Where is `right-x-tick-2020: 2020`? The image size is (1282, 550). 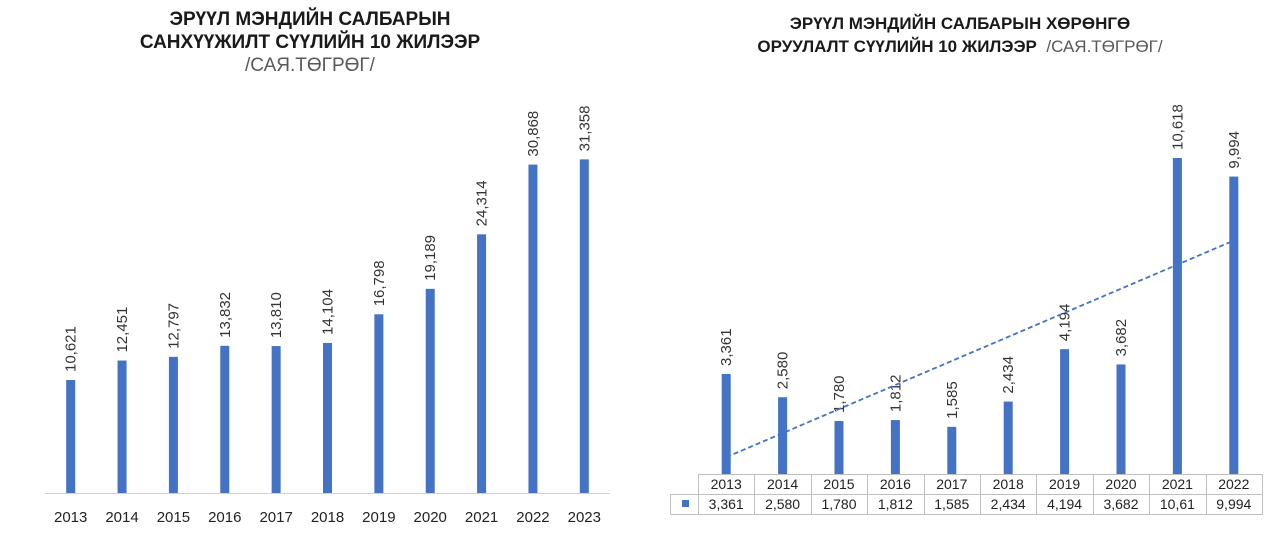
right-x-tick-2020: 2020 is located at coordinates (1120, 484).